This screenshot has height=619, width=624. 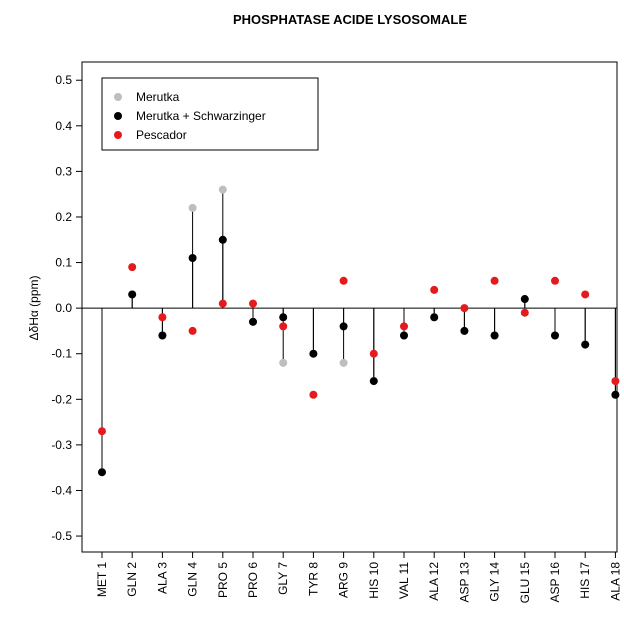 What do you see at coordinates (615, 581) in the screenshot?
I see `x-tick-label: ALA 18` at bounding box center [615, 581].